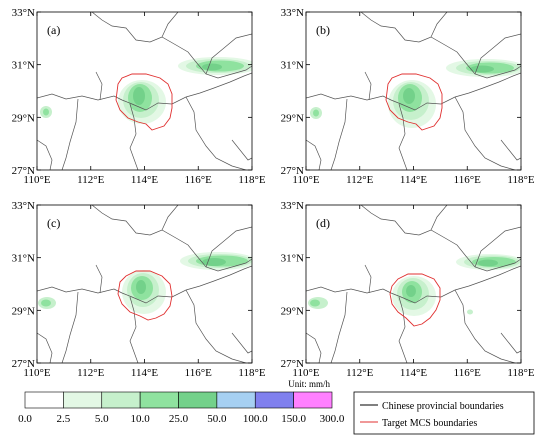  I want to click on legend-label-mcs: Target MCS boundaries, so click(429, 423).